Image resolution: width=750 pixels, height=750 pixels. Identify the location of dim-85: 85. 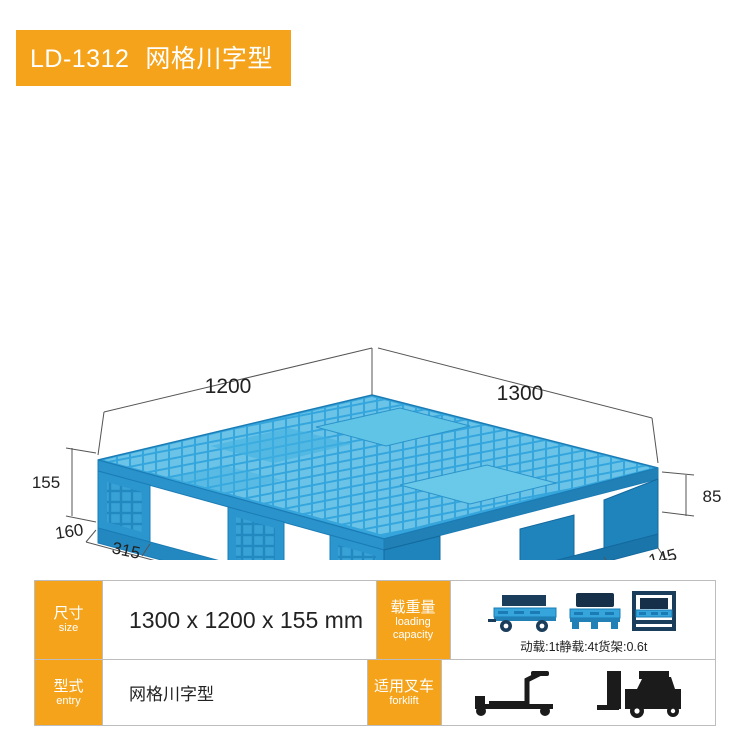
(712, 496).